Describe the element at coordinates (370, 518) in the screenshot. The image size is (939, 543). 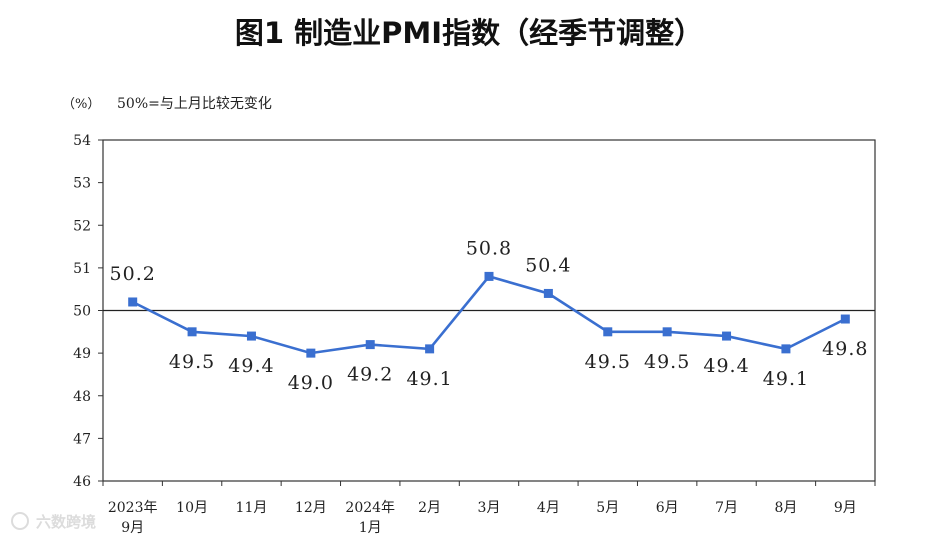
I see `x-tick-label: 2024年 1月` at that location.